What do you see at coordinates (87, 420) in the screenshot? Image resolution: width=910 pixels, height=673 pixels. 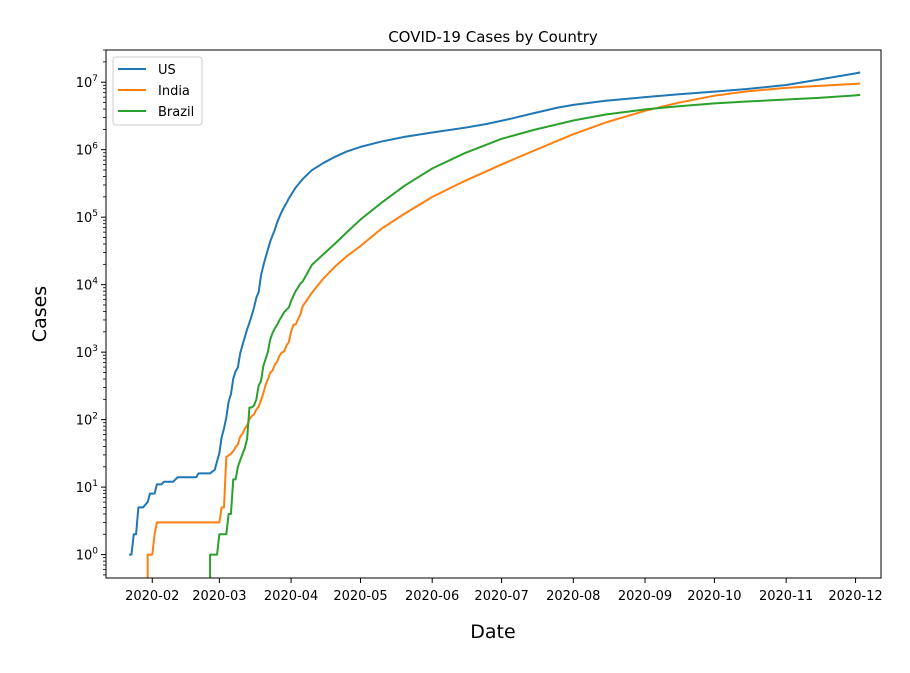 I see `y-tick-label: 10²` at bounding box center [87, 420].